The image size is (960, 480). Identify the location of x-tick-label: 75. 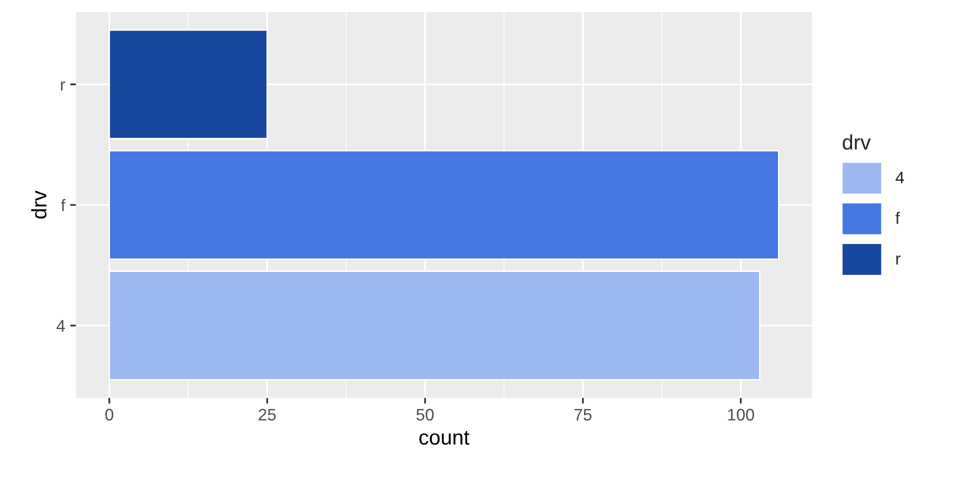
(583, 414).